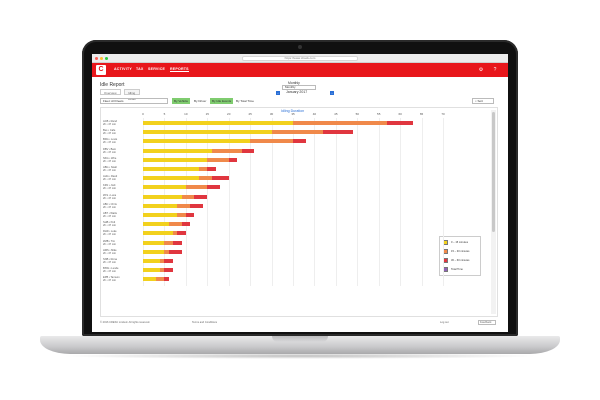 Image resolution: width=600 pixels, height=400 pixels. What do you see at coordinates (186, 114) in the screenshot?
I see `x-tick-label: 10` at bounding box center [186, 114].